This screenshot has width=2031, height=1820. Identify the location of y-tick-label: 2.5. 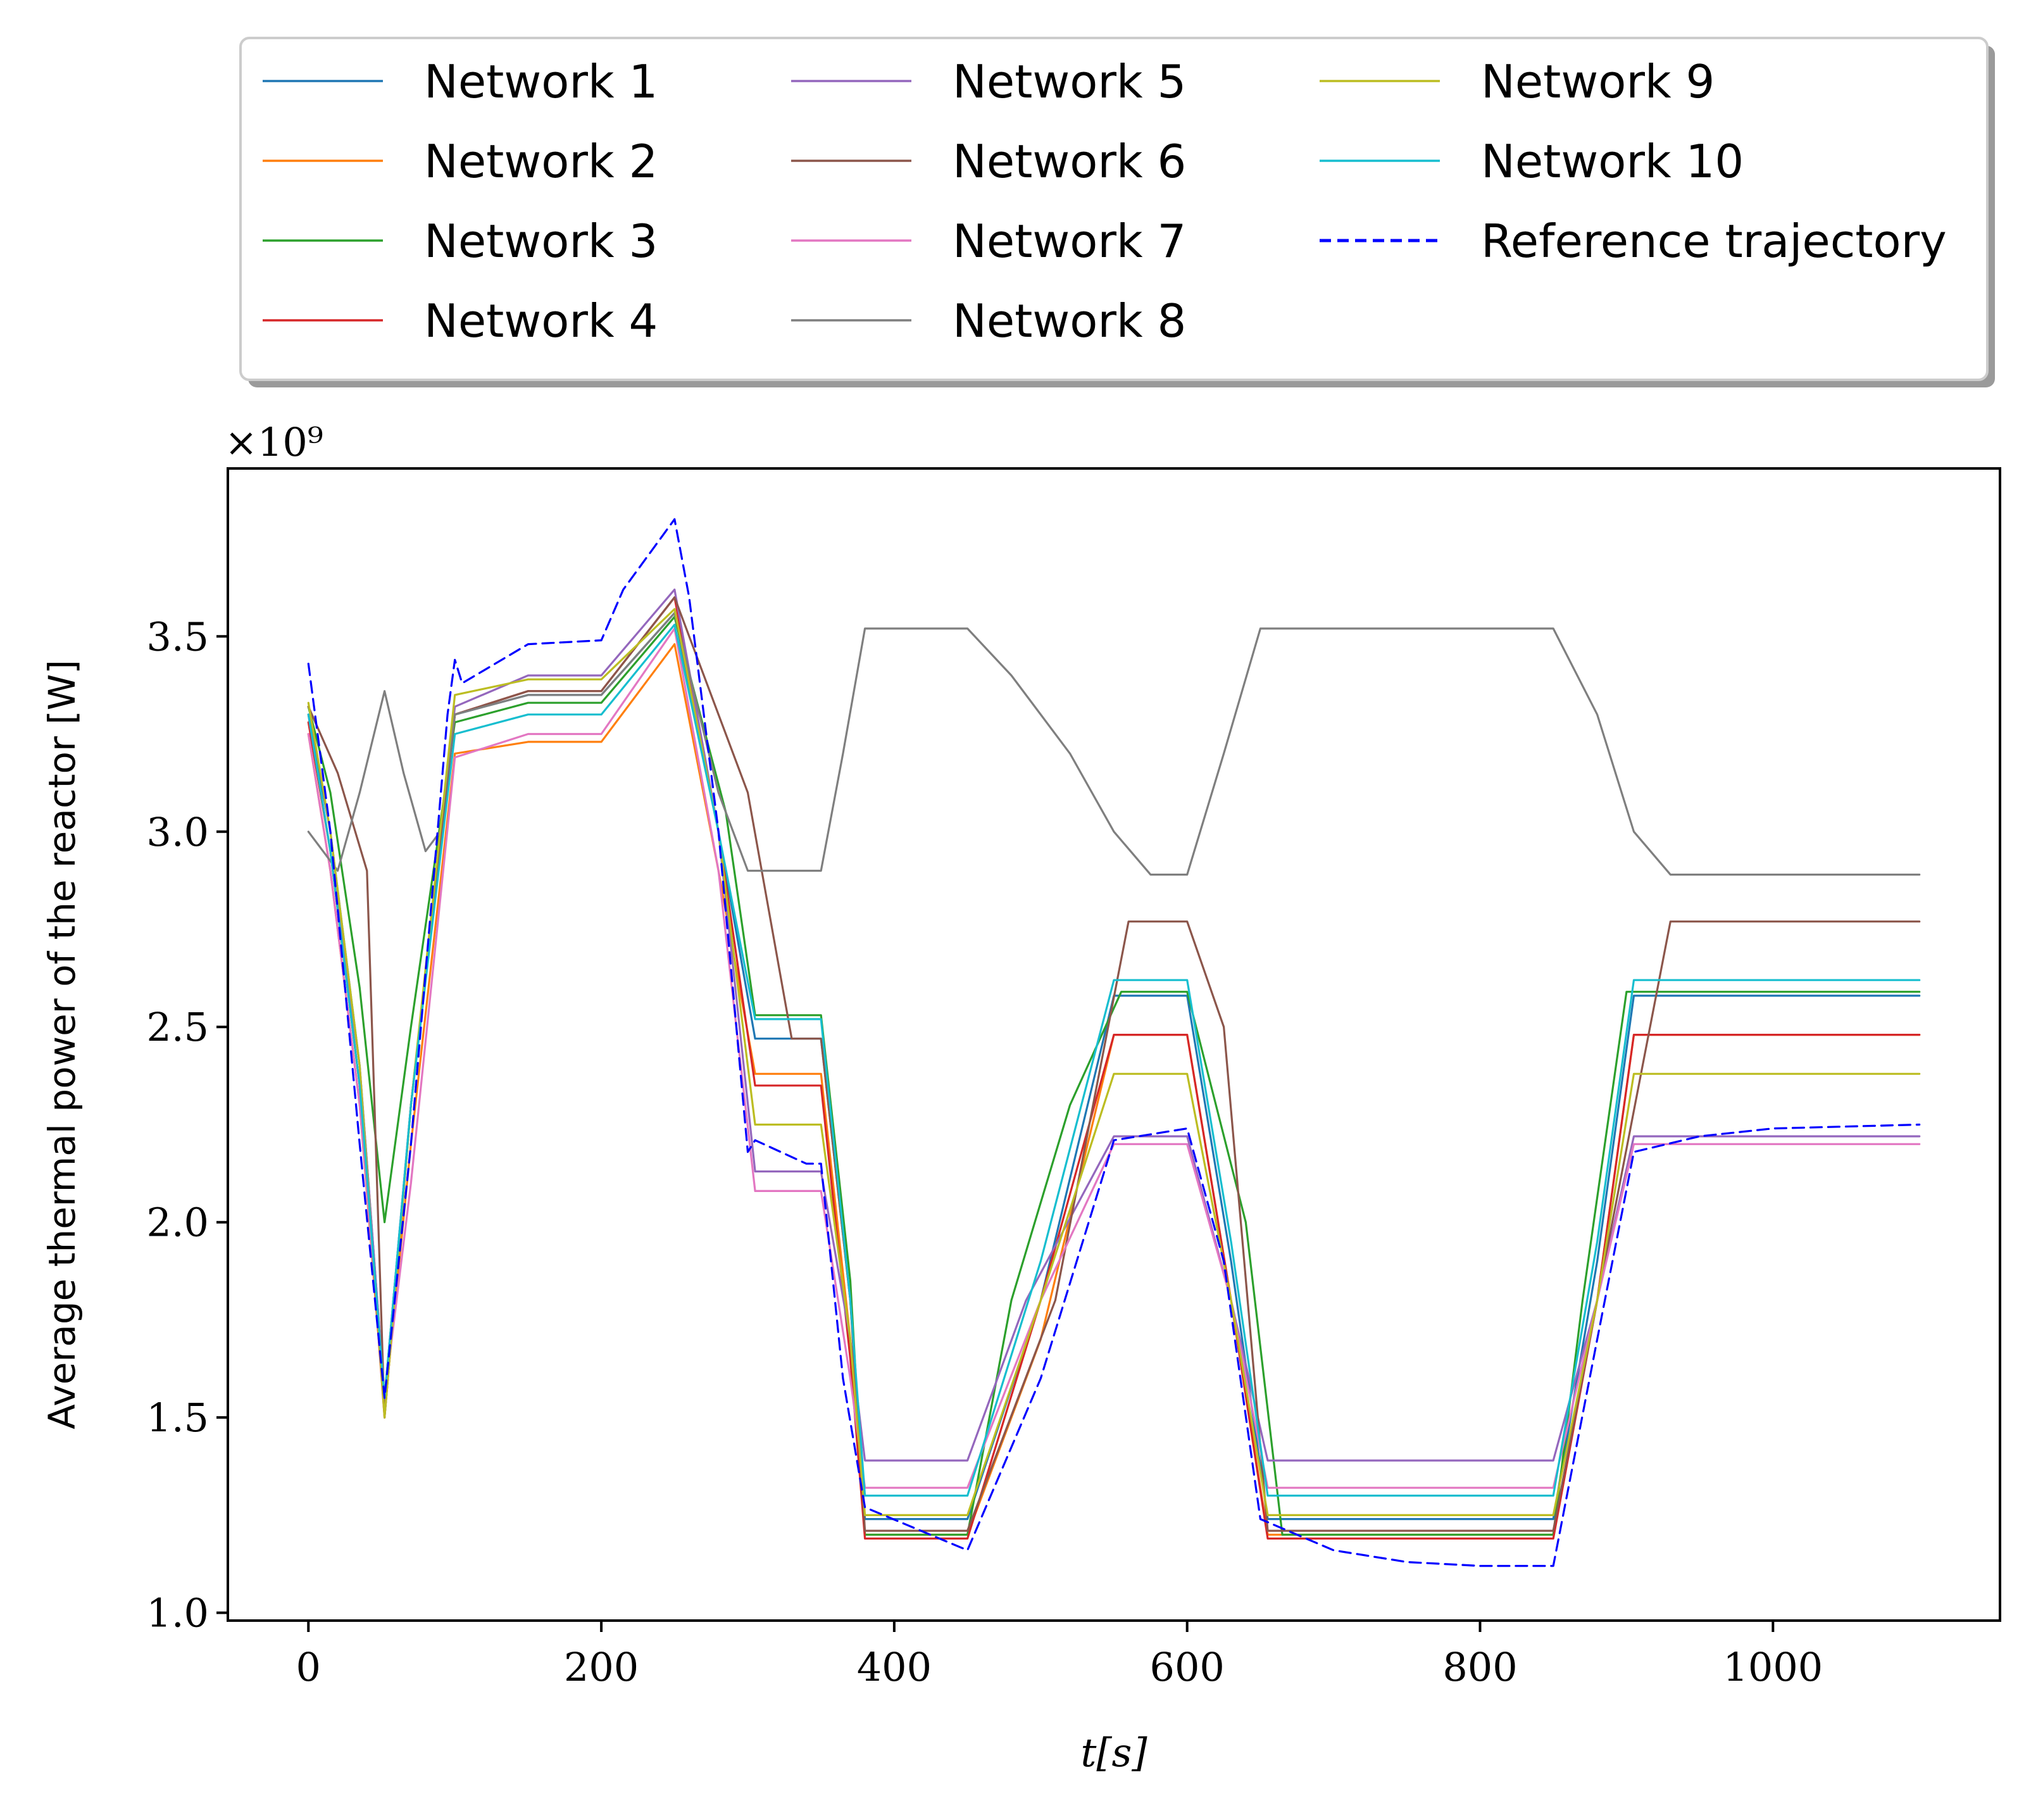
(177, 1027).